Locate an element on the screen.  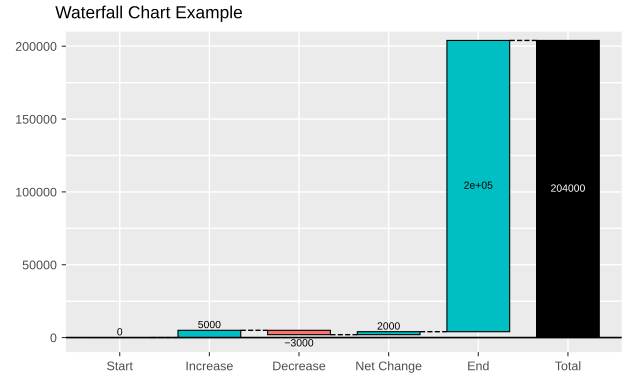
x-tick-label: Net Change is located at coordinates (389, 367).